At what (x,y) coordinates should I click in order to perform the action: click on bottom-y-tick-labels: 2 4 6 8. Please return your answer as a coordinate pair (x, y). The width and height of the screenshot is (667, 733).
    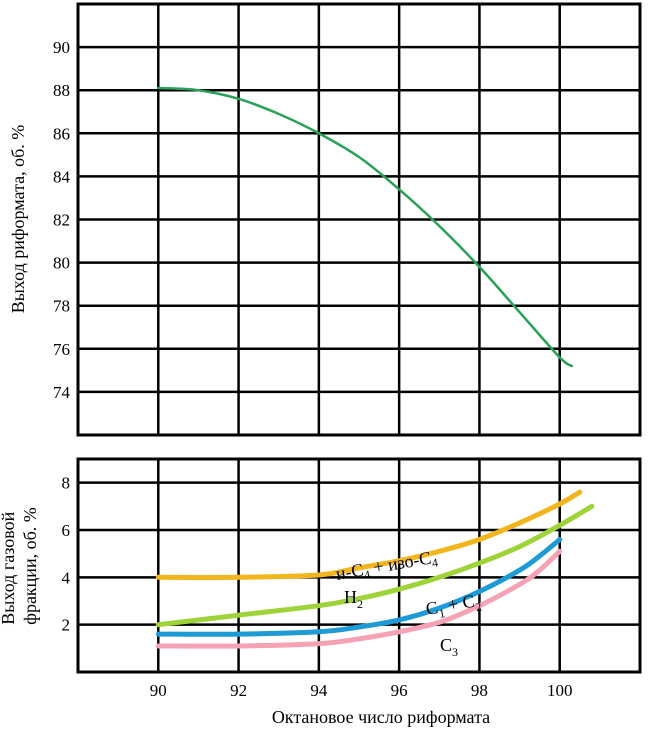
    Looking at the image, I should click on (66, 554).